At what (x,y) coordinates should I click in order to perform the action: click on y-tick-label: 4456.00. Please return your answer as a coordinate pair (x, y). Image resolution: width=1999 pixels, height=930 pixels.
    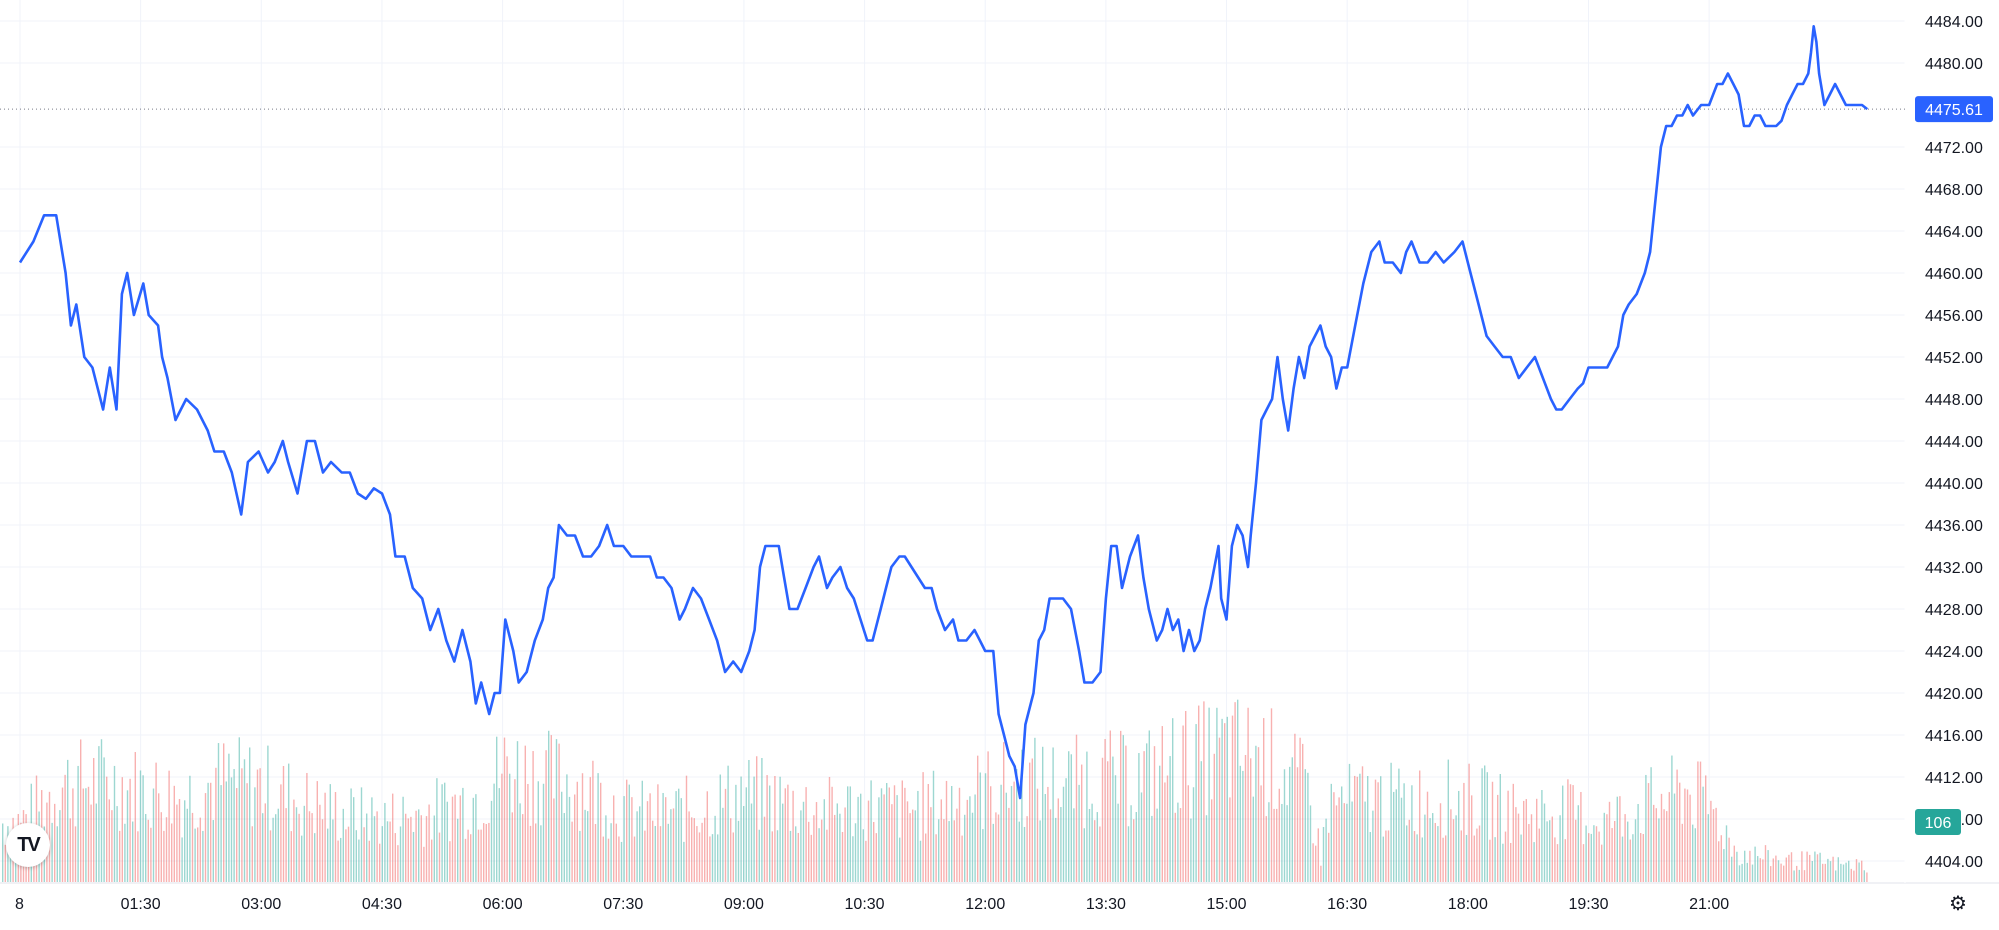
    Looking at the image, I should click on (1954, 316).